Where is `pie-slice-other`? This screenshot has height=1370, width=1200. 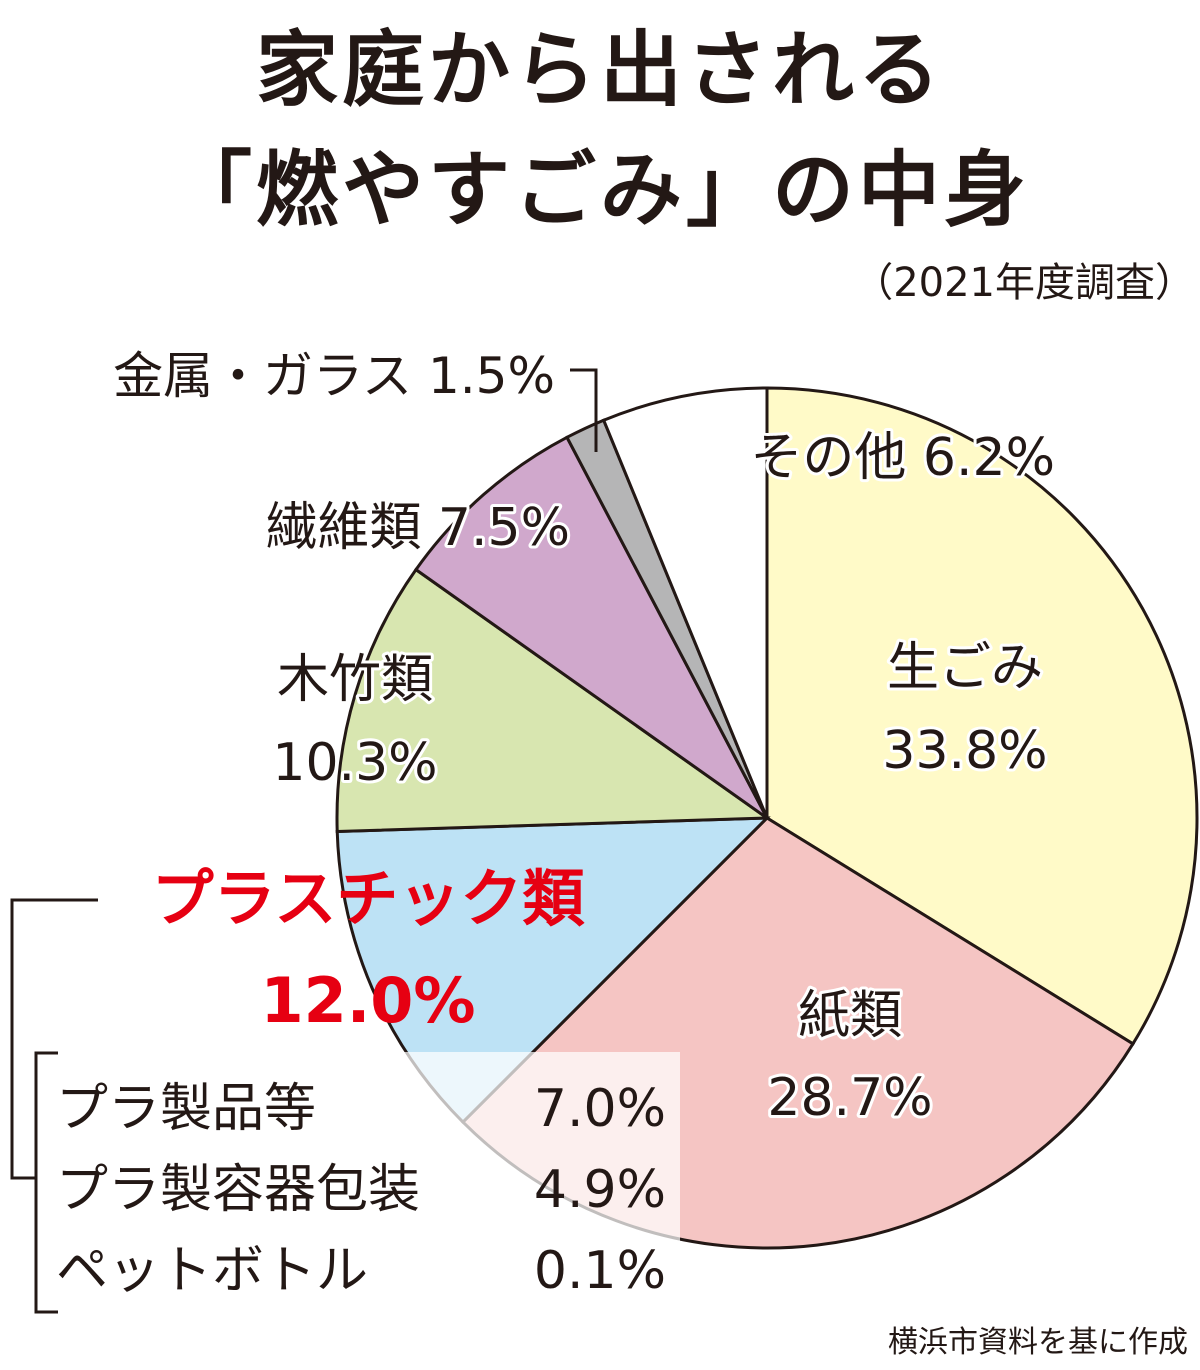
pie-slice-other is located at coordinates (685, 602).